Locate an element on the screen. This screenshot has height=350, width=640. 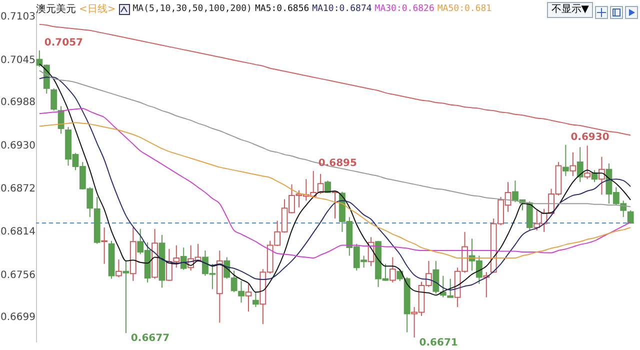
chart-subtitle: <日线> is located at coordinates (97, 9).